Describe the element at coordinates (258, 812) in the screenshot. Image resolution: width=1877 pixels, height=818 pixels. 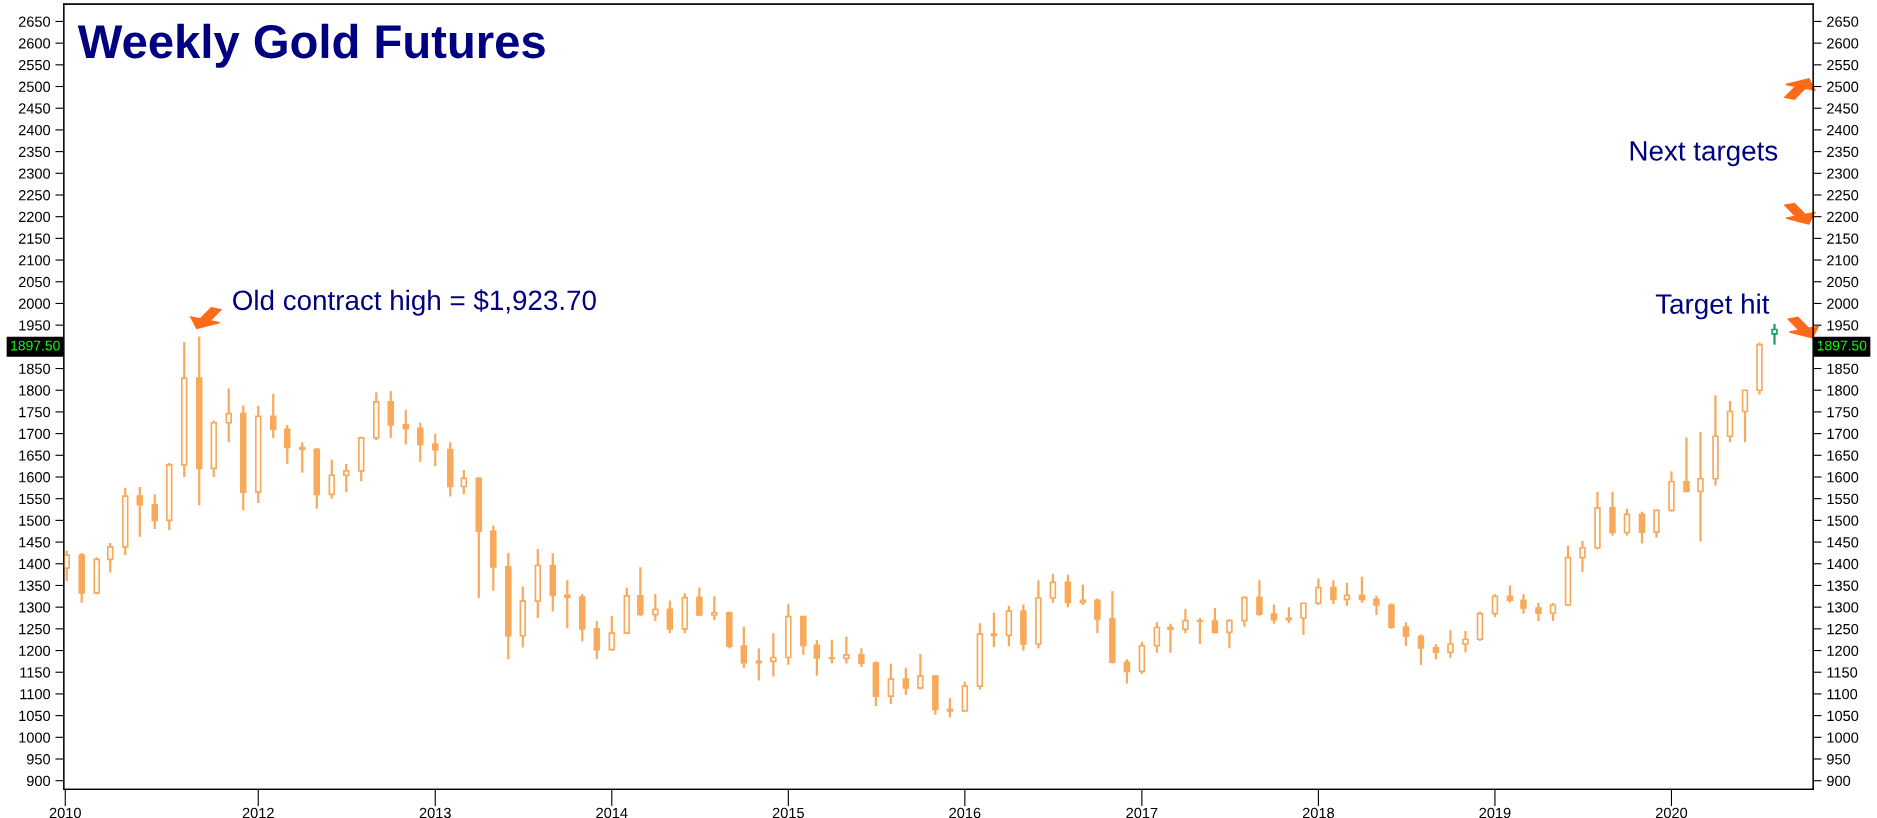
I see `x-tick-label: 2012` at that location.